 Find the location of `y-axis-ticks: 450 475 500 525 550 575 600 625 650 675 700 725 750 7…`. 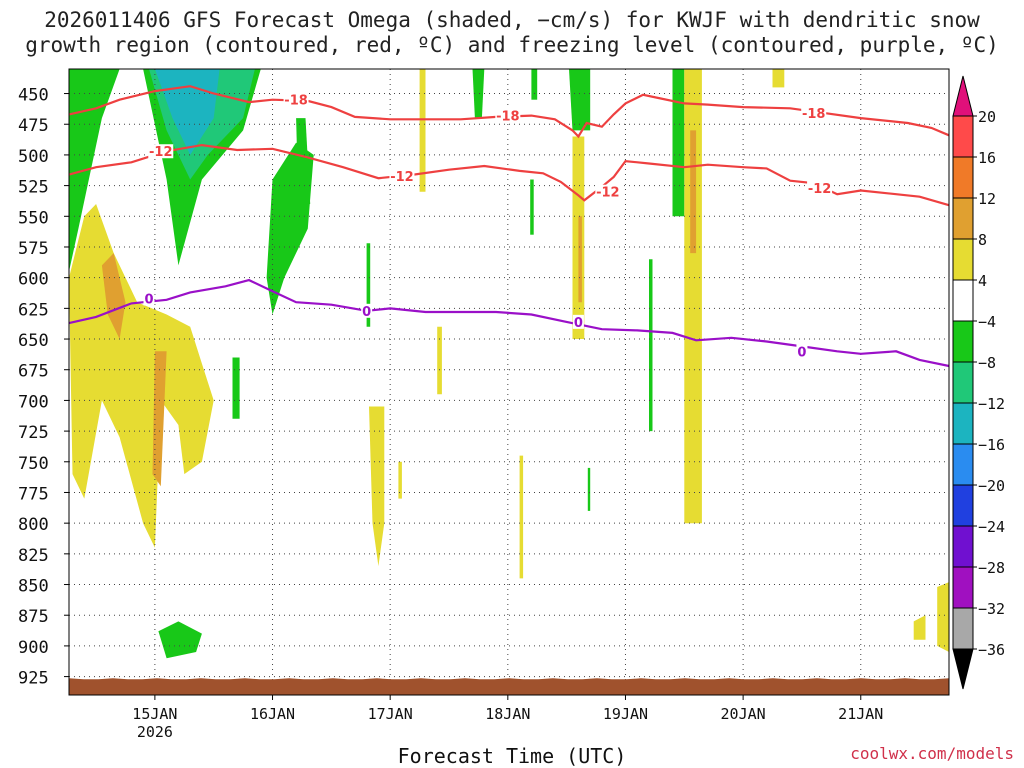

y-axis-ticks: 450 475 500 525 550 575 600 625 650 675 700 725 750 7… is located at coordinates (43, 387).